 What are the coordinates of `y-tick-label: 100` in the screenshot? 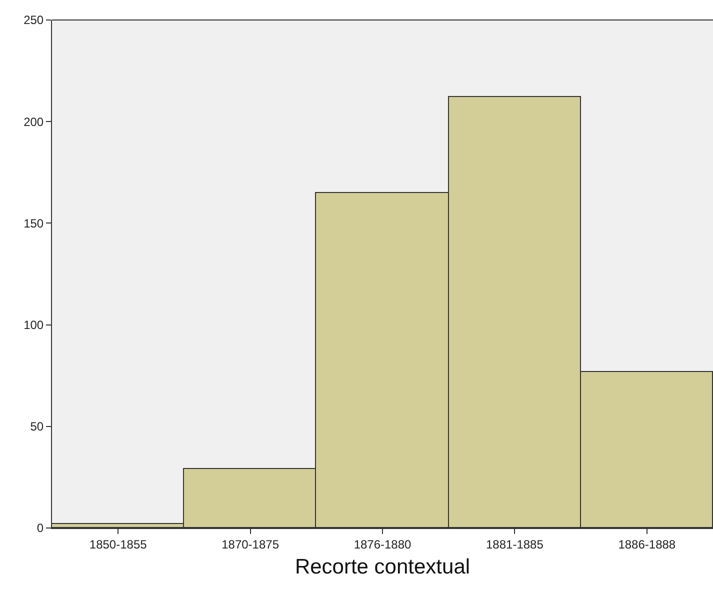 It's located at (34, 325).